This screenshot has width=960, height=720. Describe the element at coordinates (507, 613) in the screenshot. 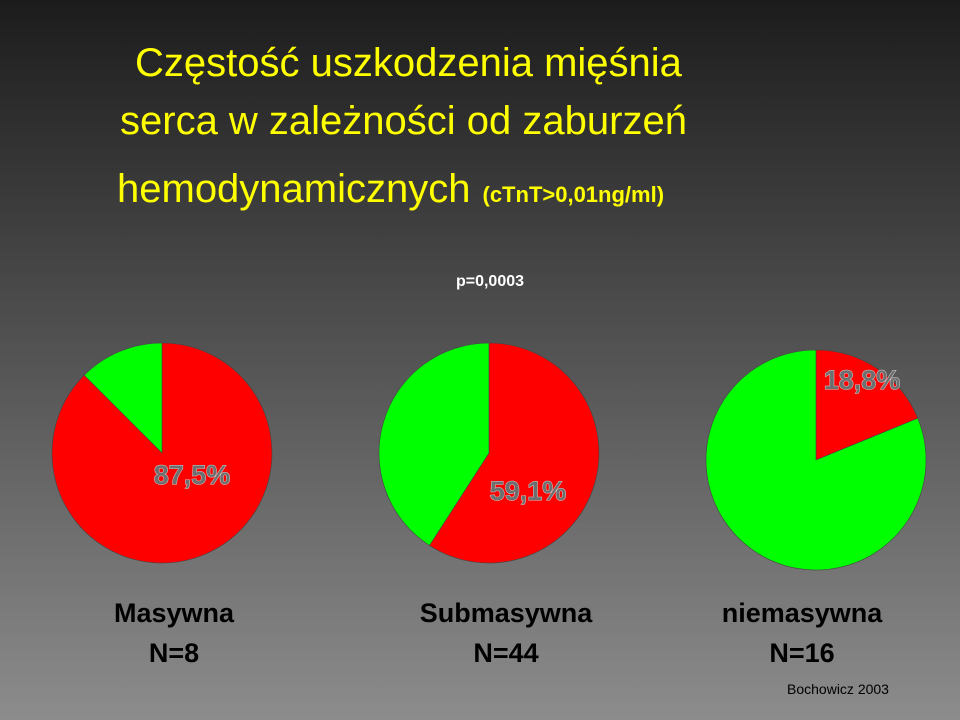

I see `pie-title: Submasywna` at that location.